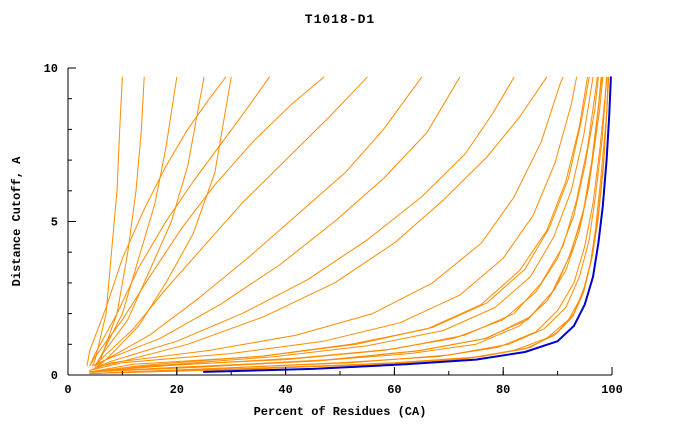  Describe the element at coordinates (394, 390) in the screenshot. I see `x-tick-label: 60` at that location.